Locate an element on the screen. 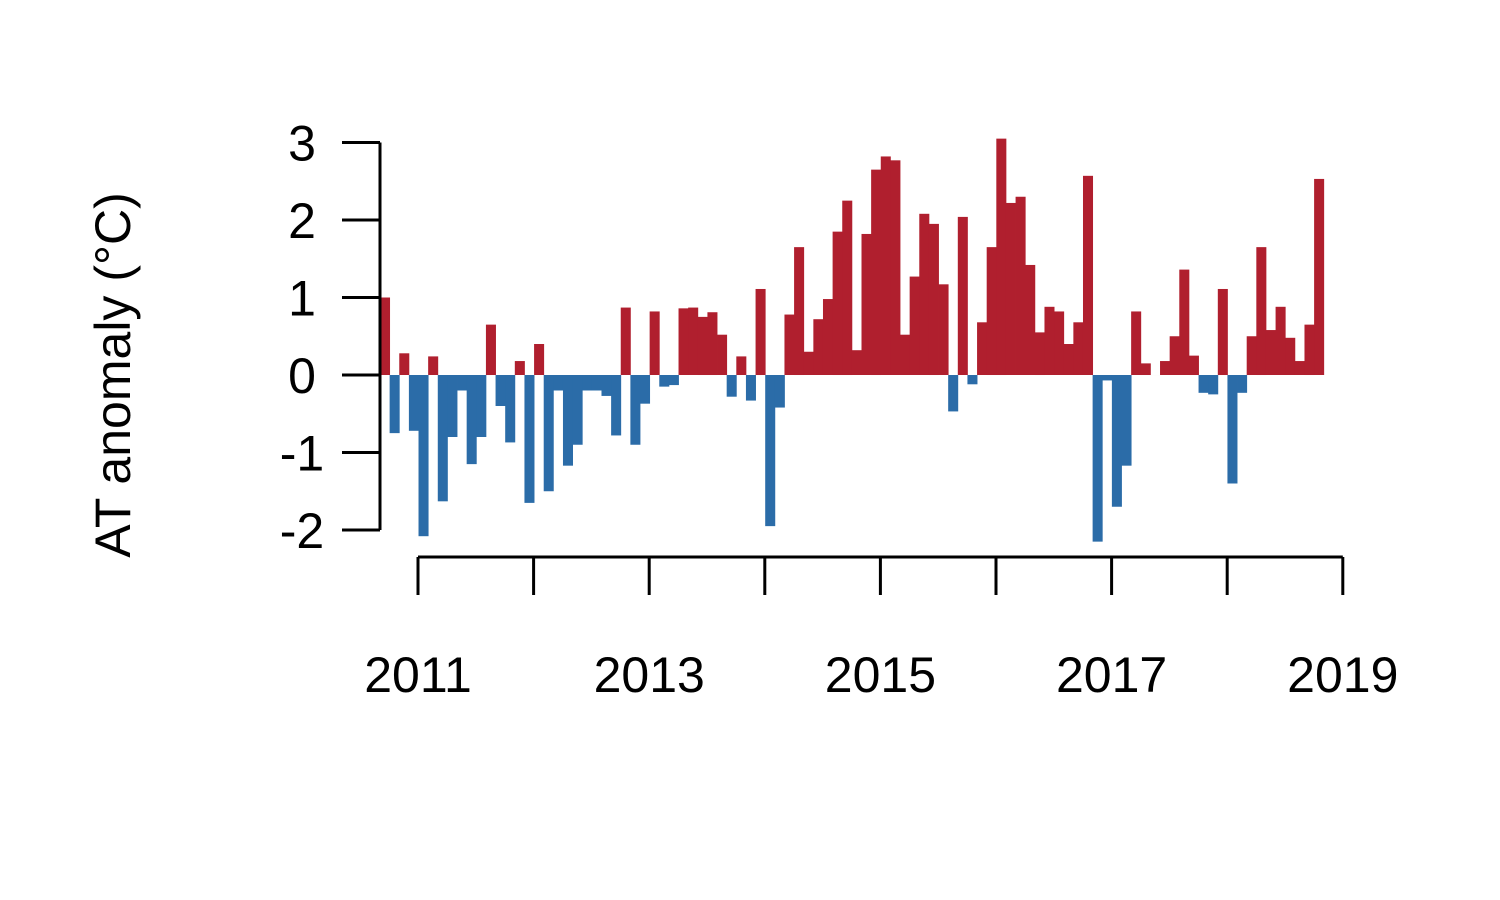  x-tick-label: 2017 is located at coordinates (1111, 675).